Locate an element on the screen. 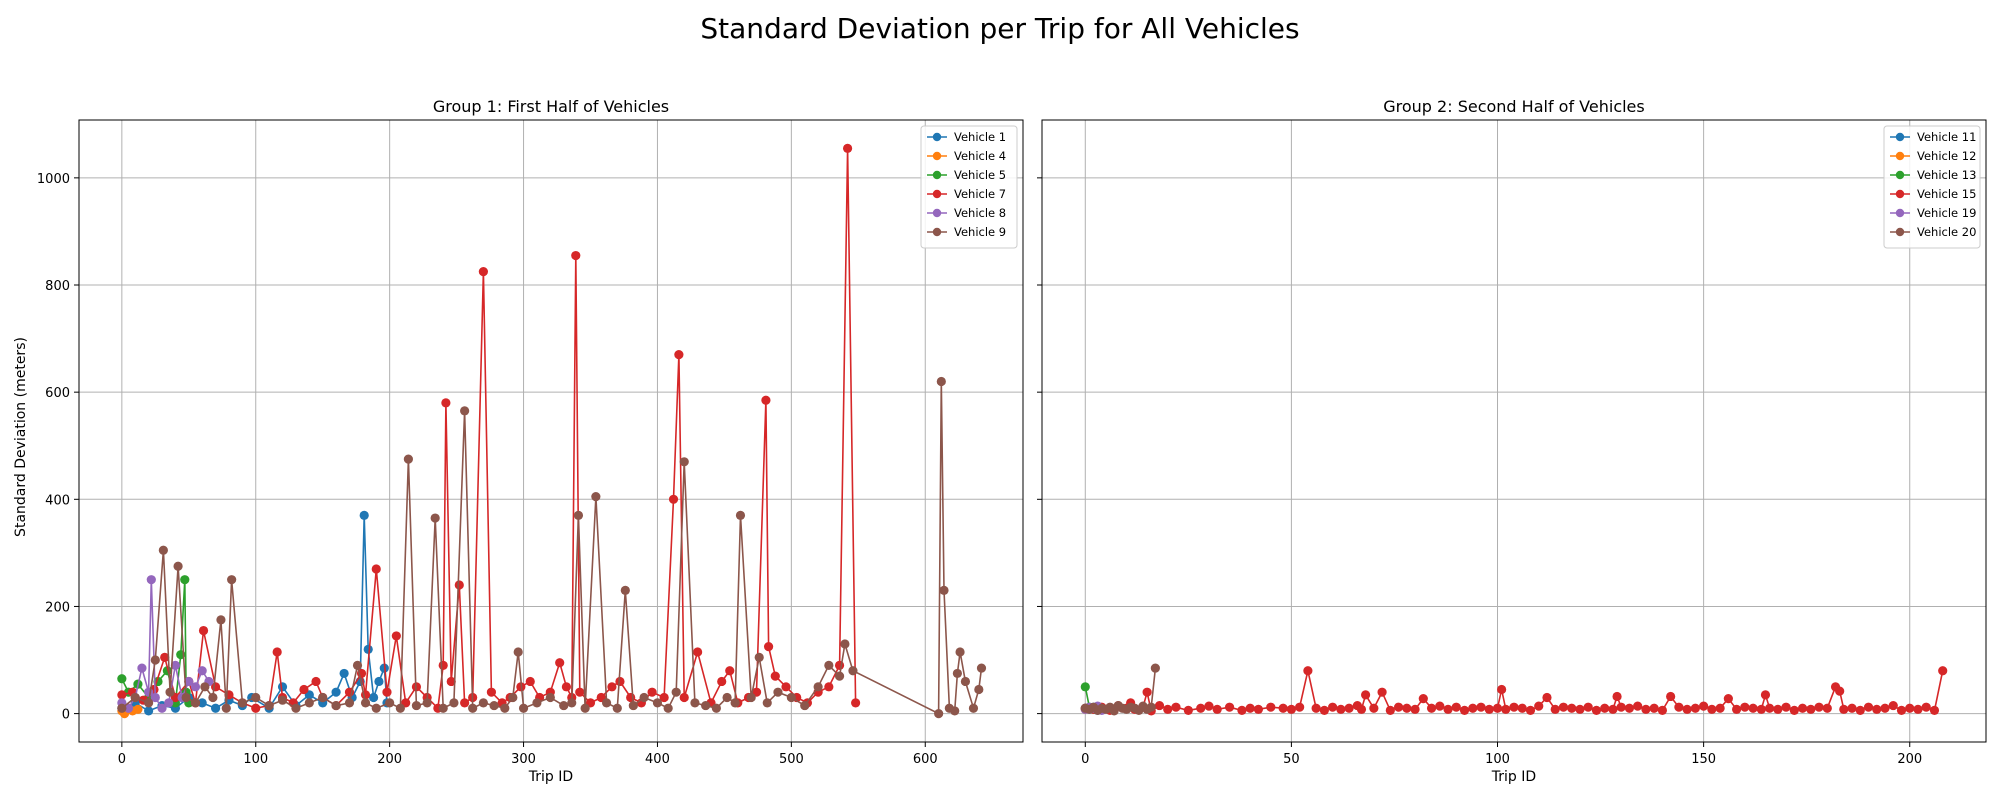  y-tick-label: 1000 is located at coordinates (53, 179).